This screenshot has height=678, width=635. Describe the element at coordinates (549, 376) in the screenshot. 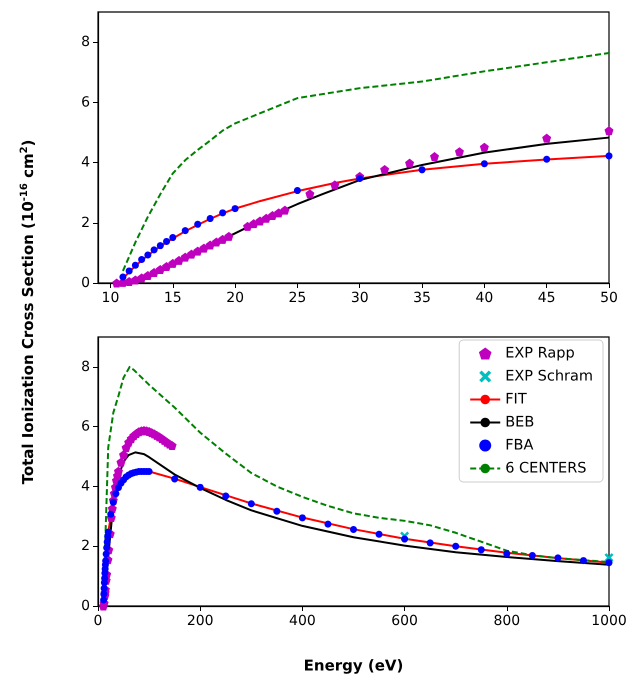

I see `legend-label: EXP Schram` at that location.